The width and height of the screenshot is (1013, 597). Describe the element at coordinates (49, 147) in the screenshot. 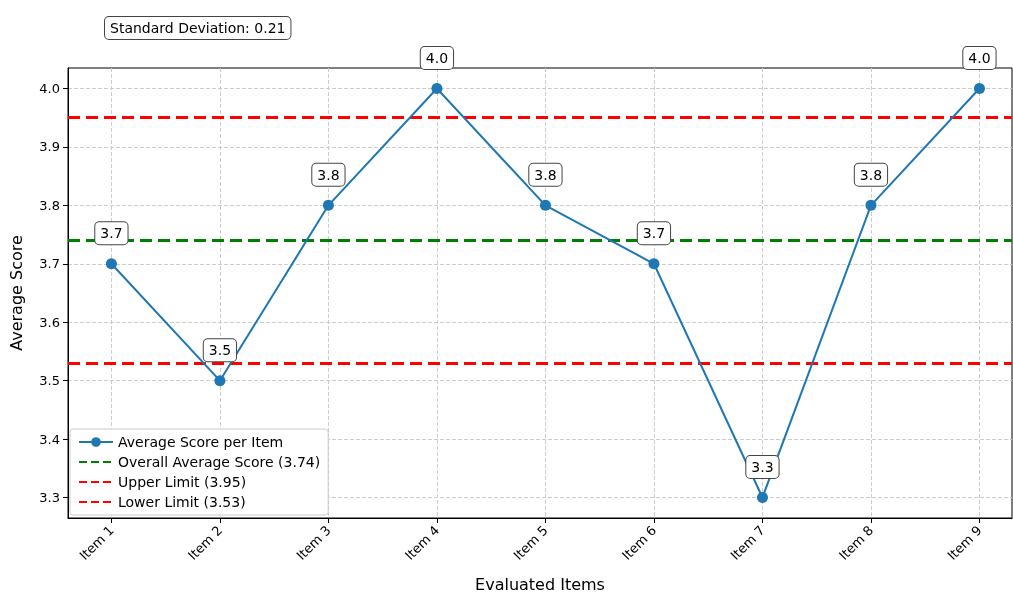

I see `y-tick-label: 3.9` at that location.